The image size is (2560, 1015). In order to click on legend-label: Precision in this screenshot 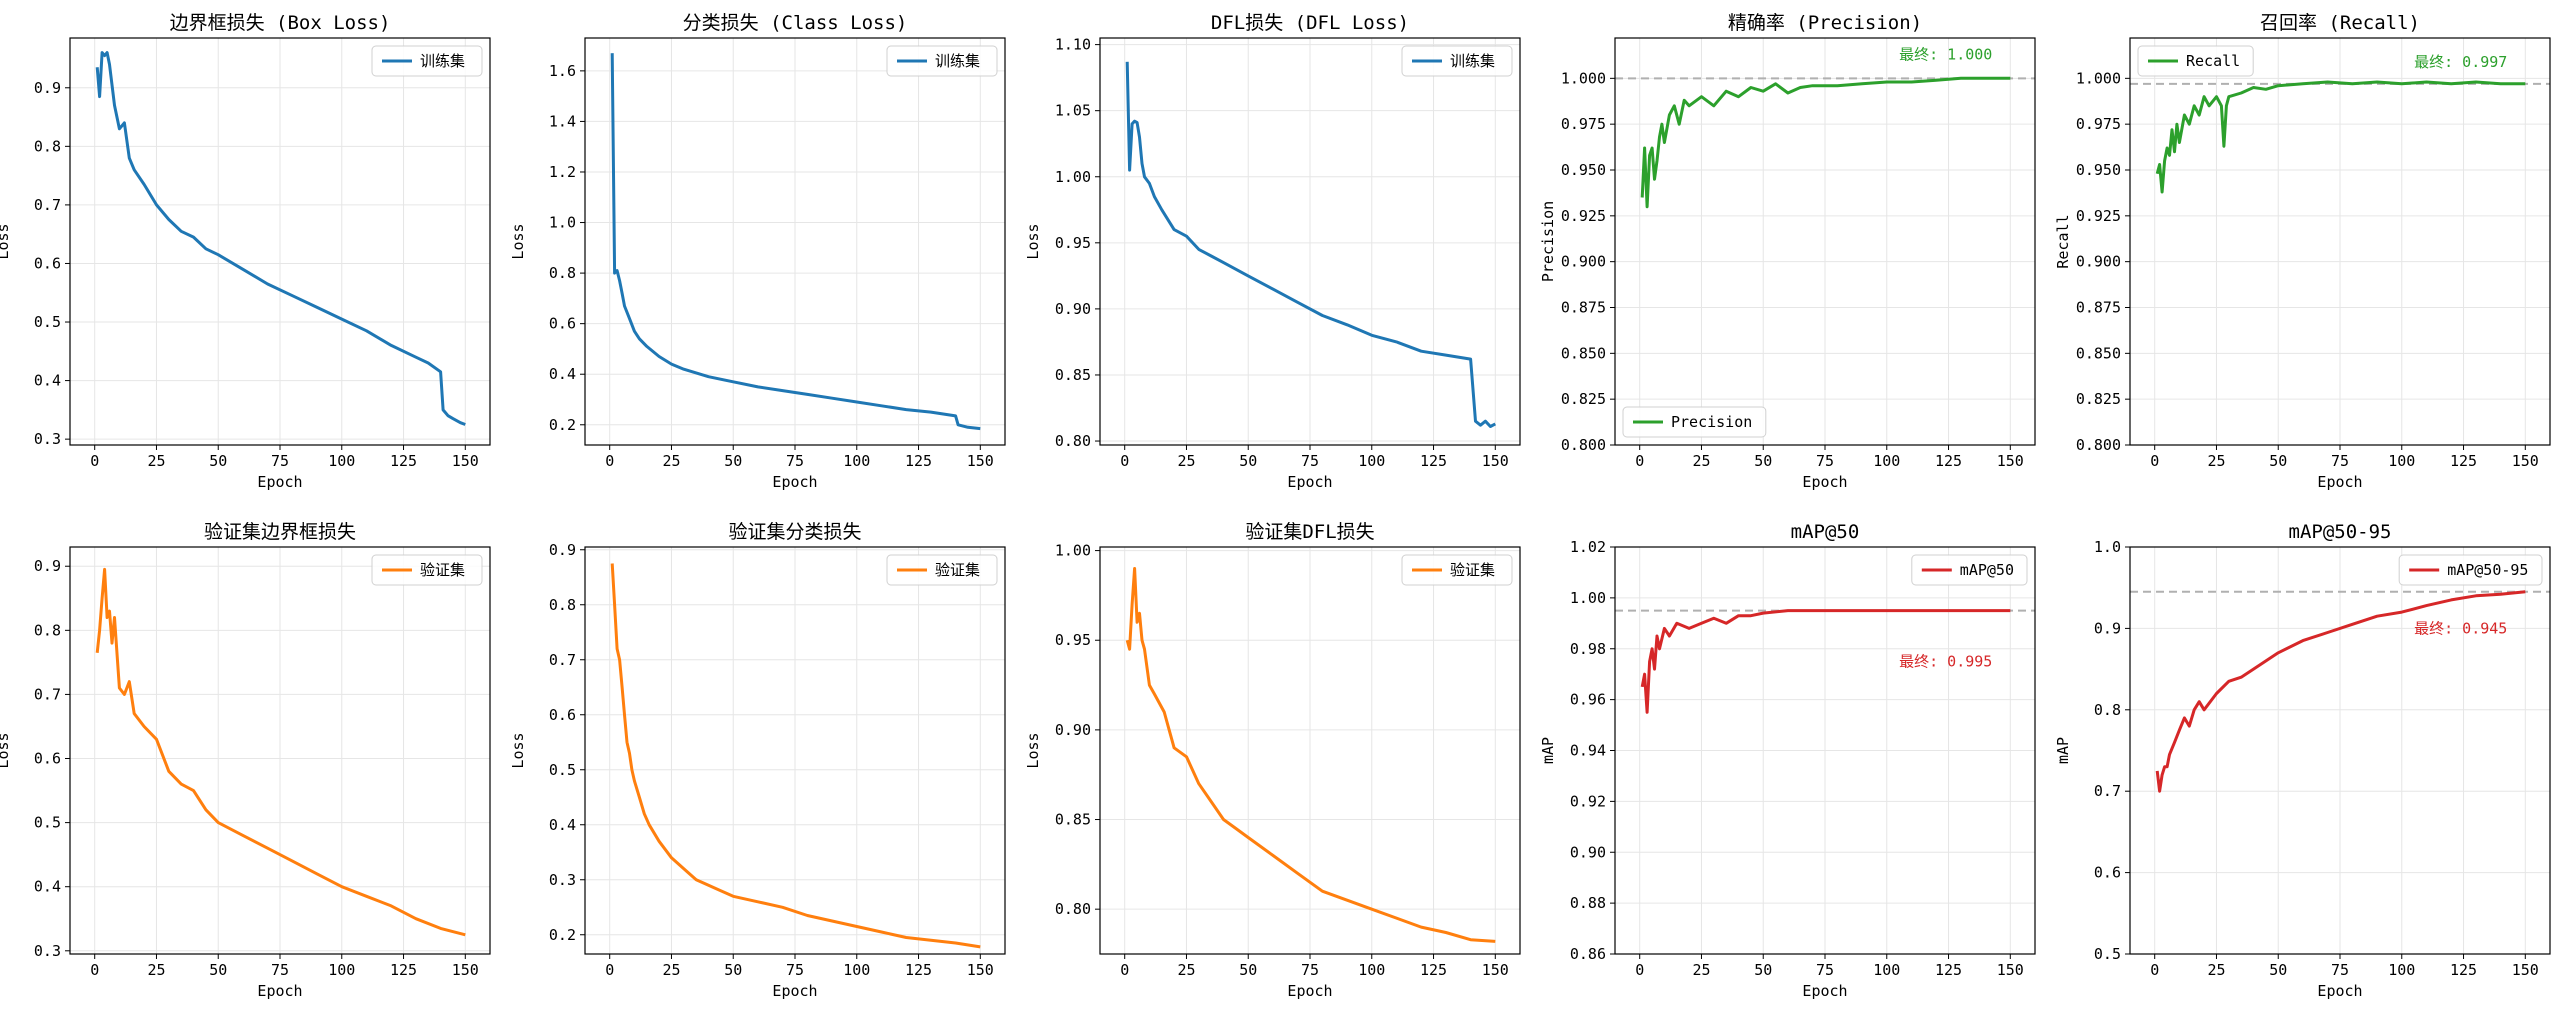, I will do `click(1711, 422)`.